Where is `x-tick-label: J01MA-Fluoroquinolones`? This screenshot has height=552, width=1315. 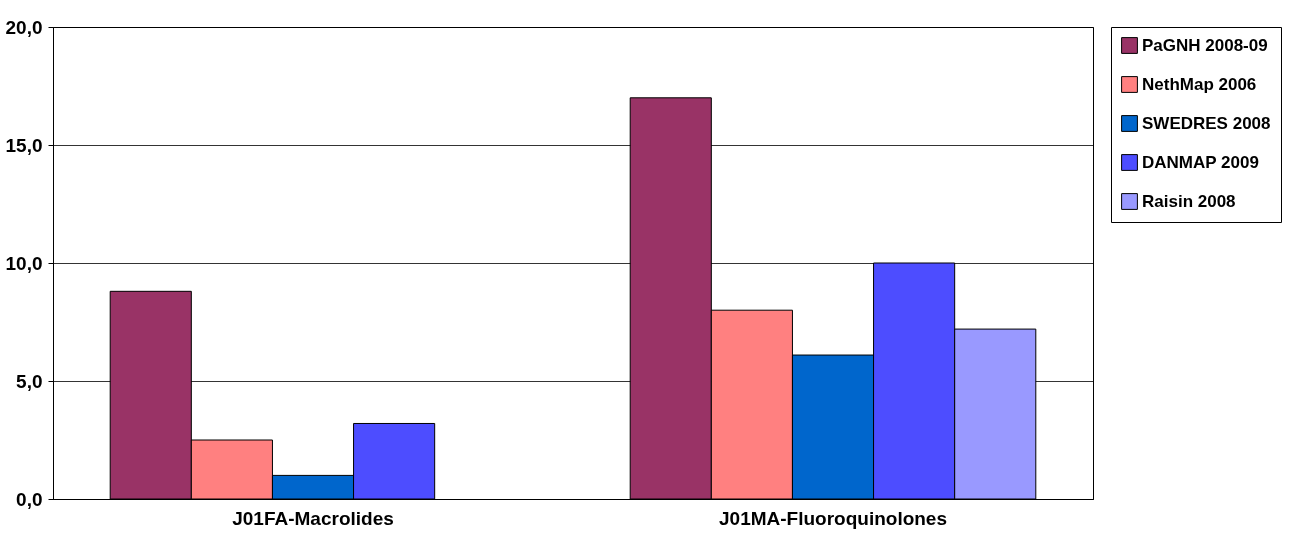
x-tick-label: J01MA-Fluoroquinolones is located at coordinates (833, 518).